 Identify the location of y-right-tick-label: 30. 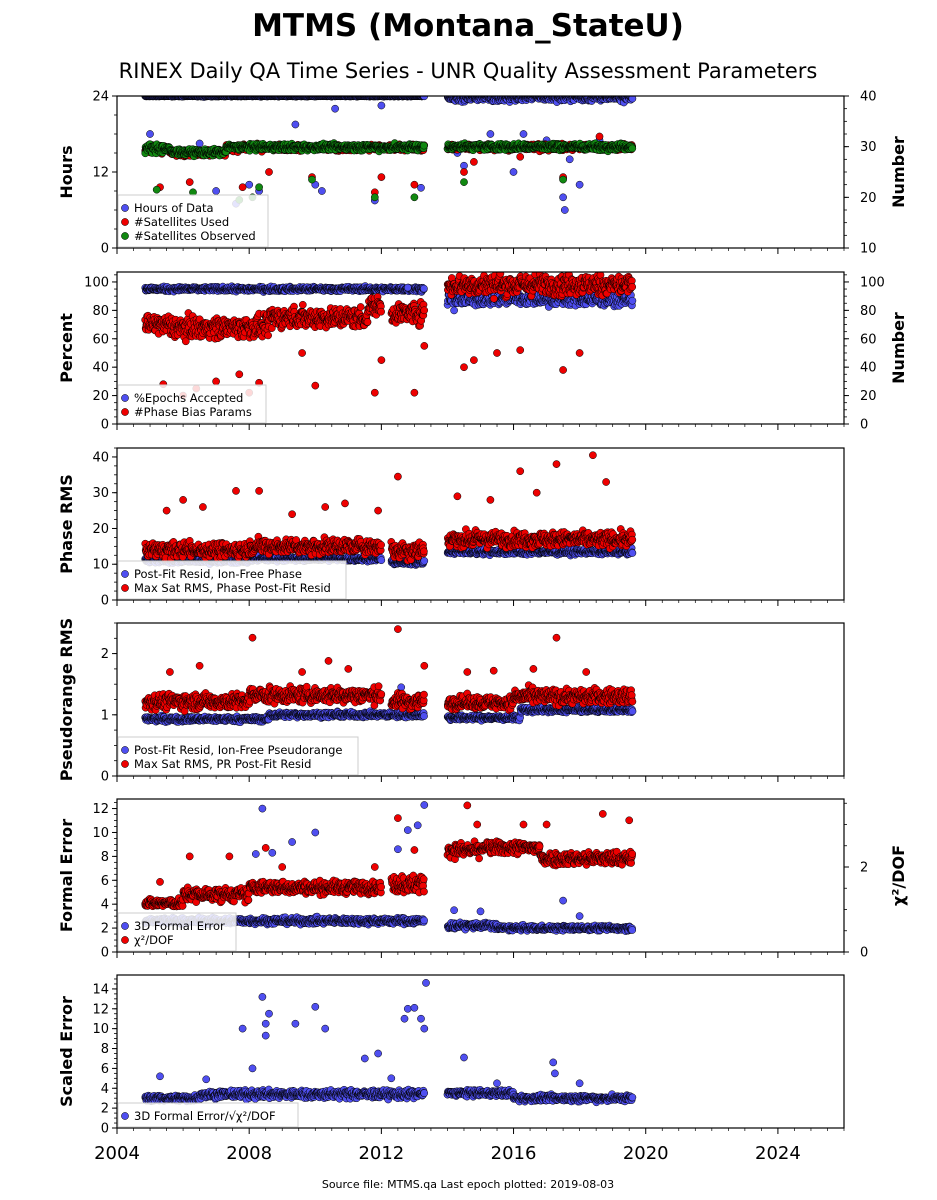
(868, 147).